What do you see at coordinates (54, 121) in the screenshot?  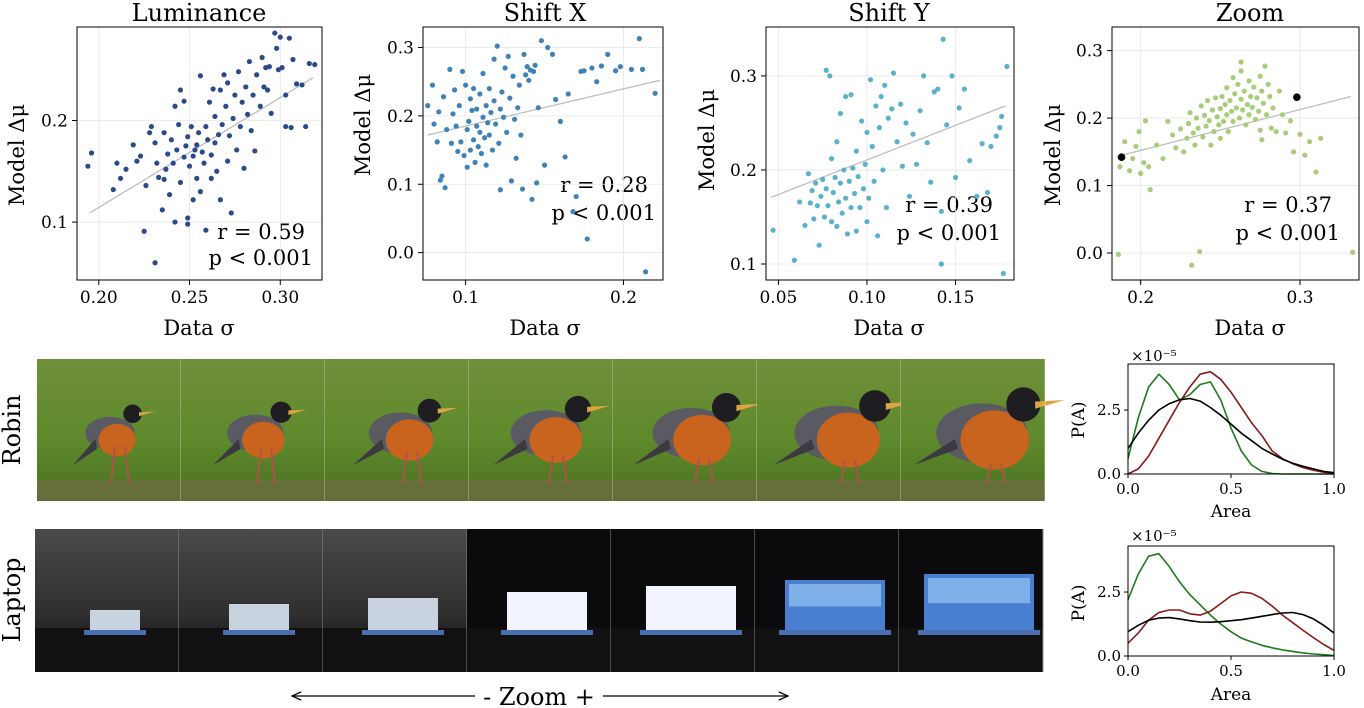 I see `y-tick-label: 0.2` at bounding box center [54, 121].